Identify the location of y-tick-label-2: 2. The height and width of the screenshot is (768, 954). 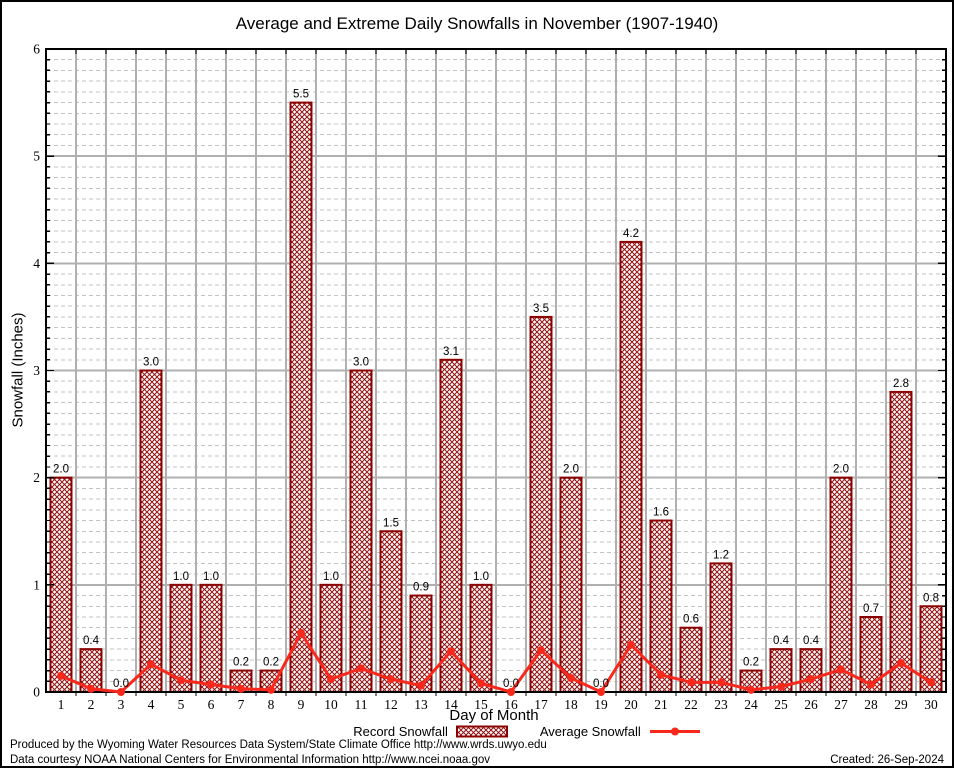
(36, 477).